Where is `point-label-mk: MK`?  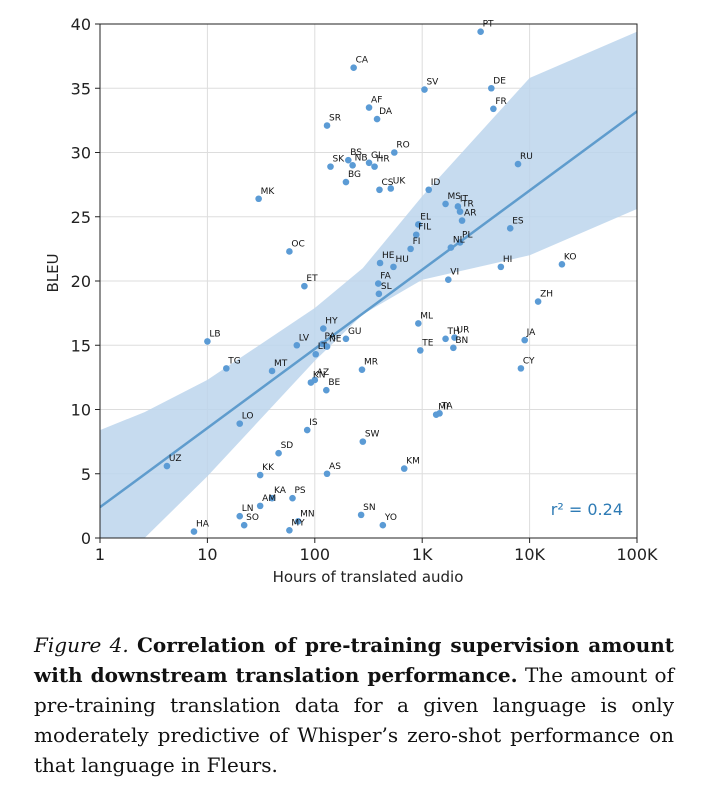 point-label-mk: MK is located at coordinates (268, 192).